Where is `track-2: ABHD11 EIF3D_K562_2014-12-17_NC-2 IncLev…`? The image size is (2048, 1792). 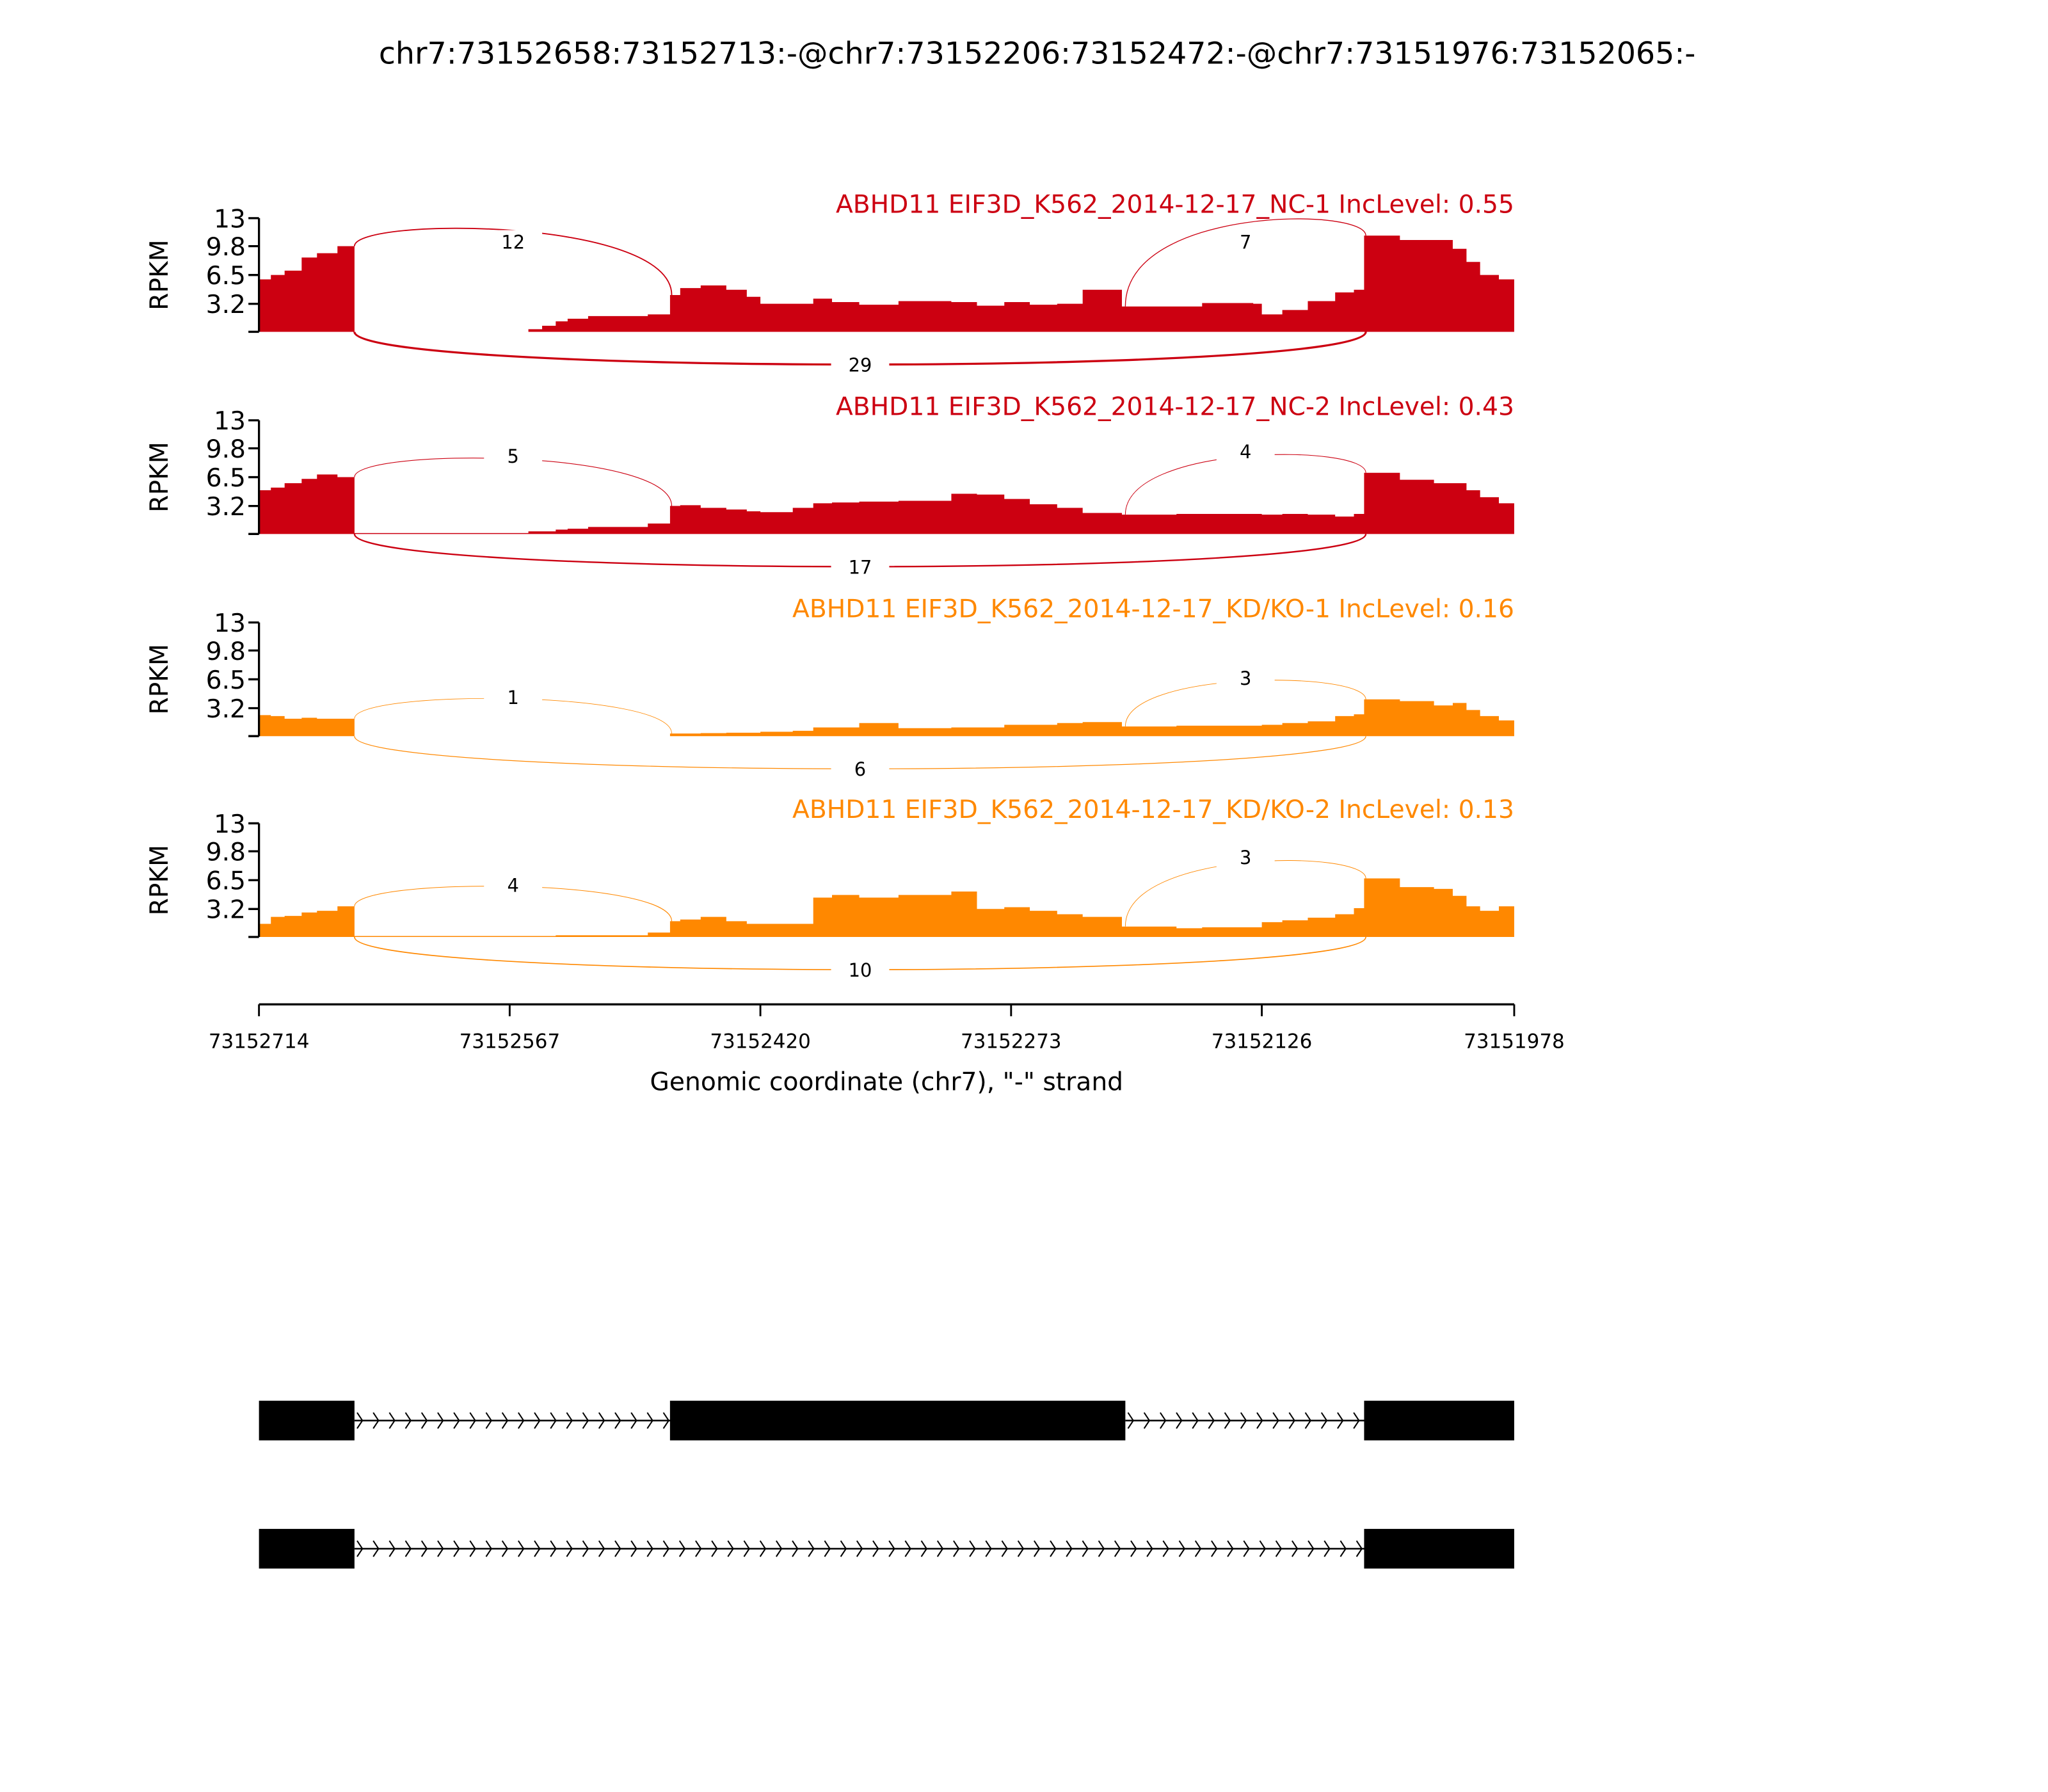
track-2: ABHD11 EIF3D_K562_2014-12-17_NC-2 IncLev… is located at coordinates (829, 486).